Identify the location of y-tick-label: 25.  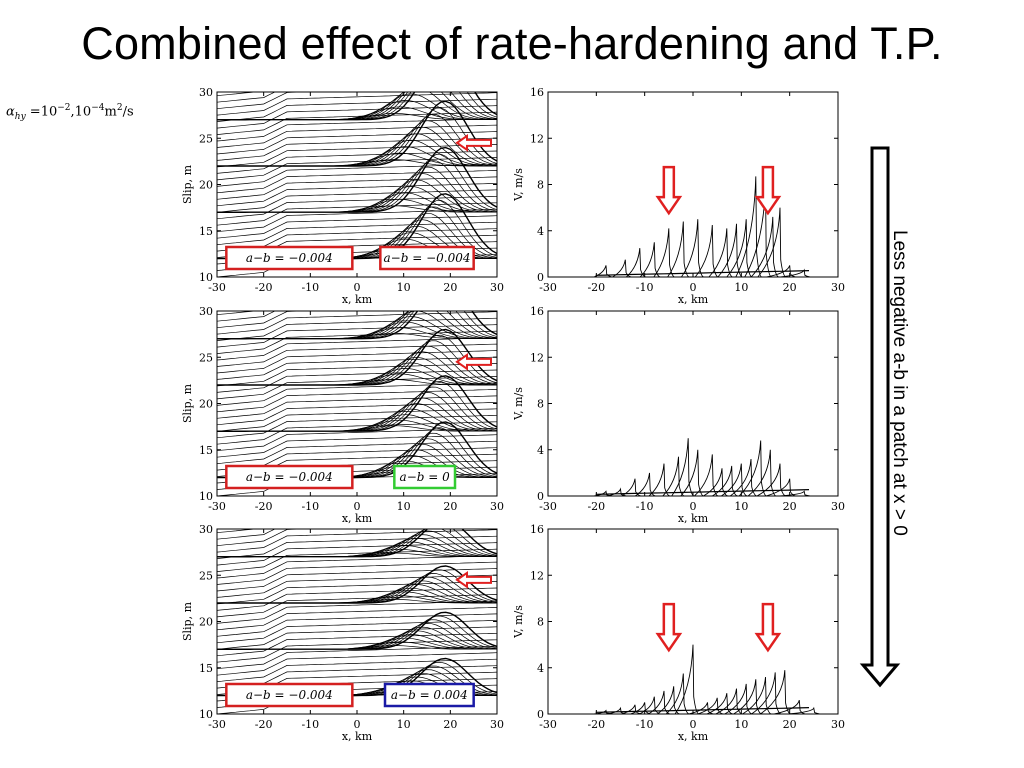
(206, 138).